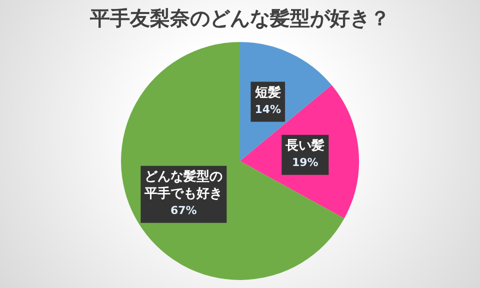  What do you see at coordinates (267, 92) in the screenshot?
I see `slice-label: 短髪` at bounding box center [267, 92].